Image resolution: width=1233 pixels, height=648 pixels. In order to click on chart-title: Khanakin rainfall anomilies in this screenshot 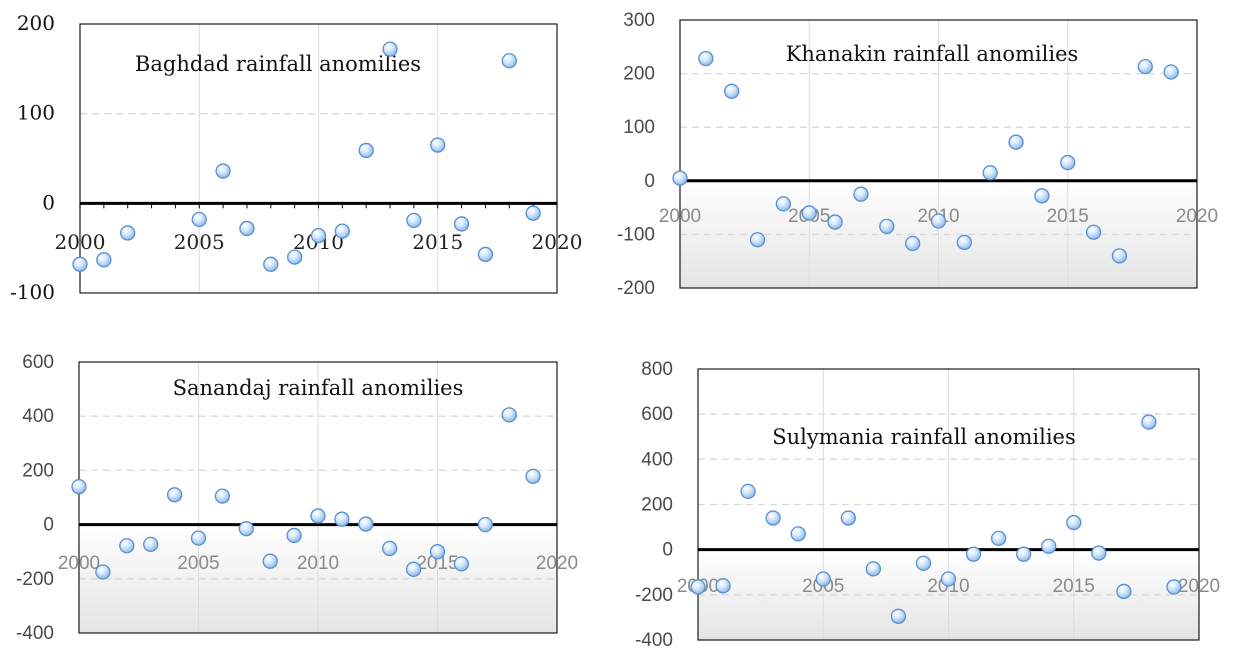, I will do `click(932, 54)`.